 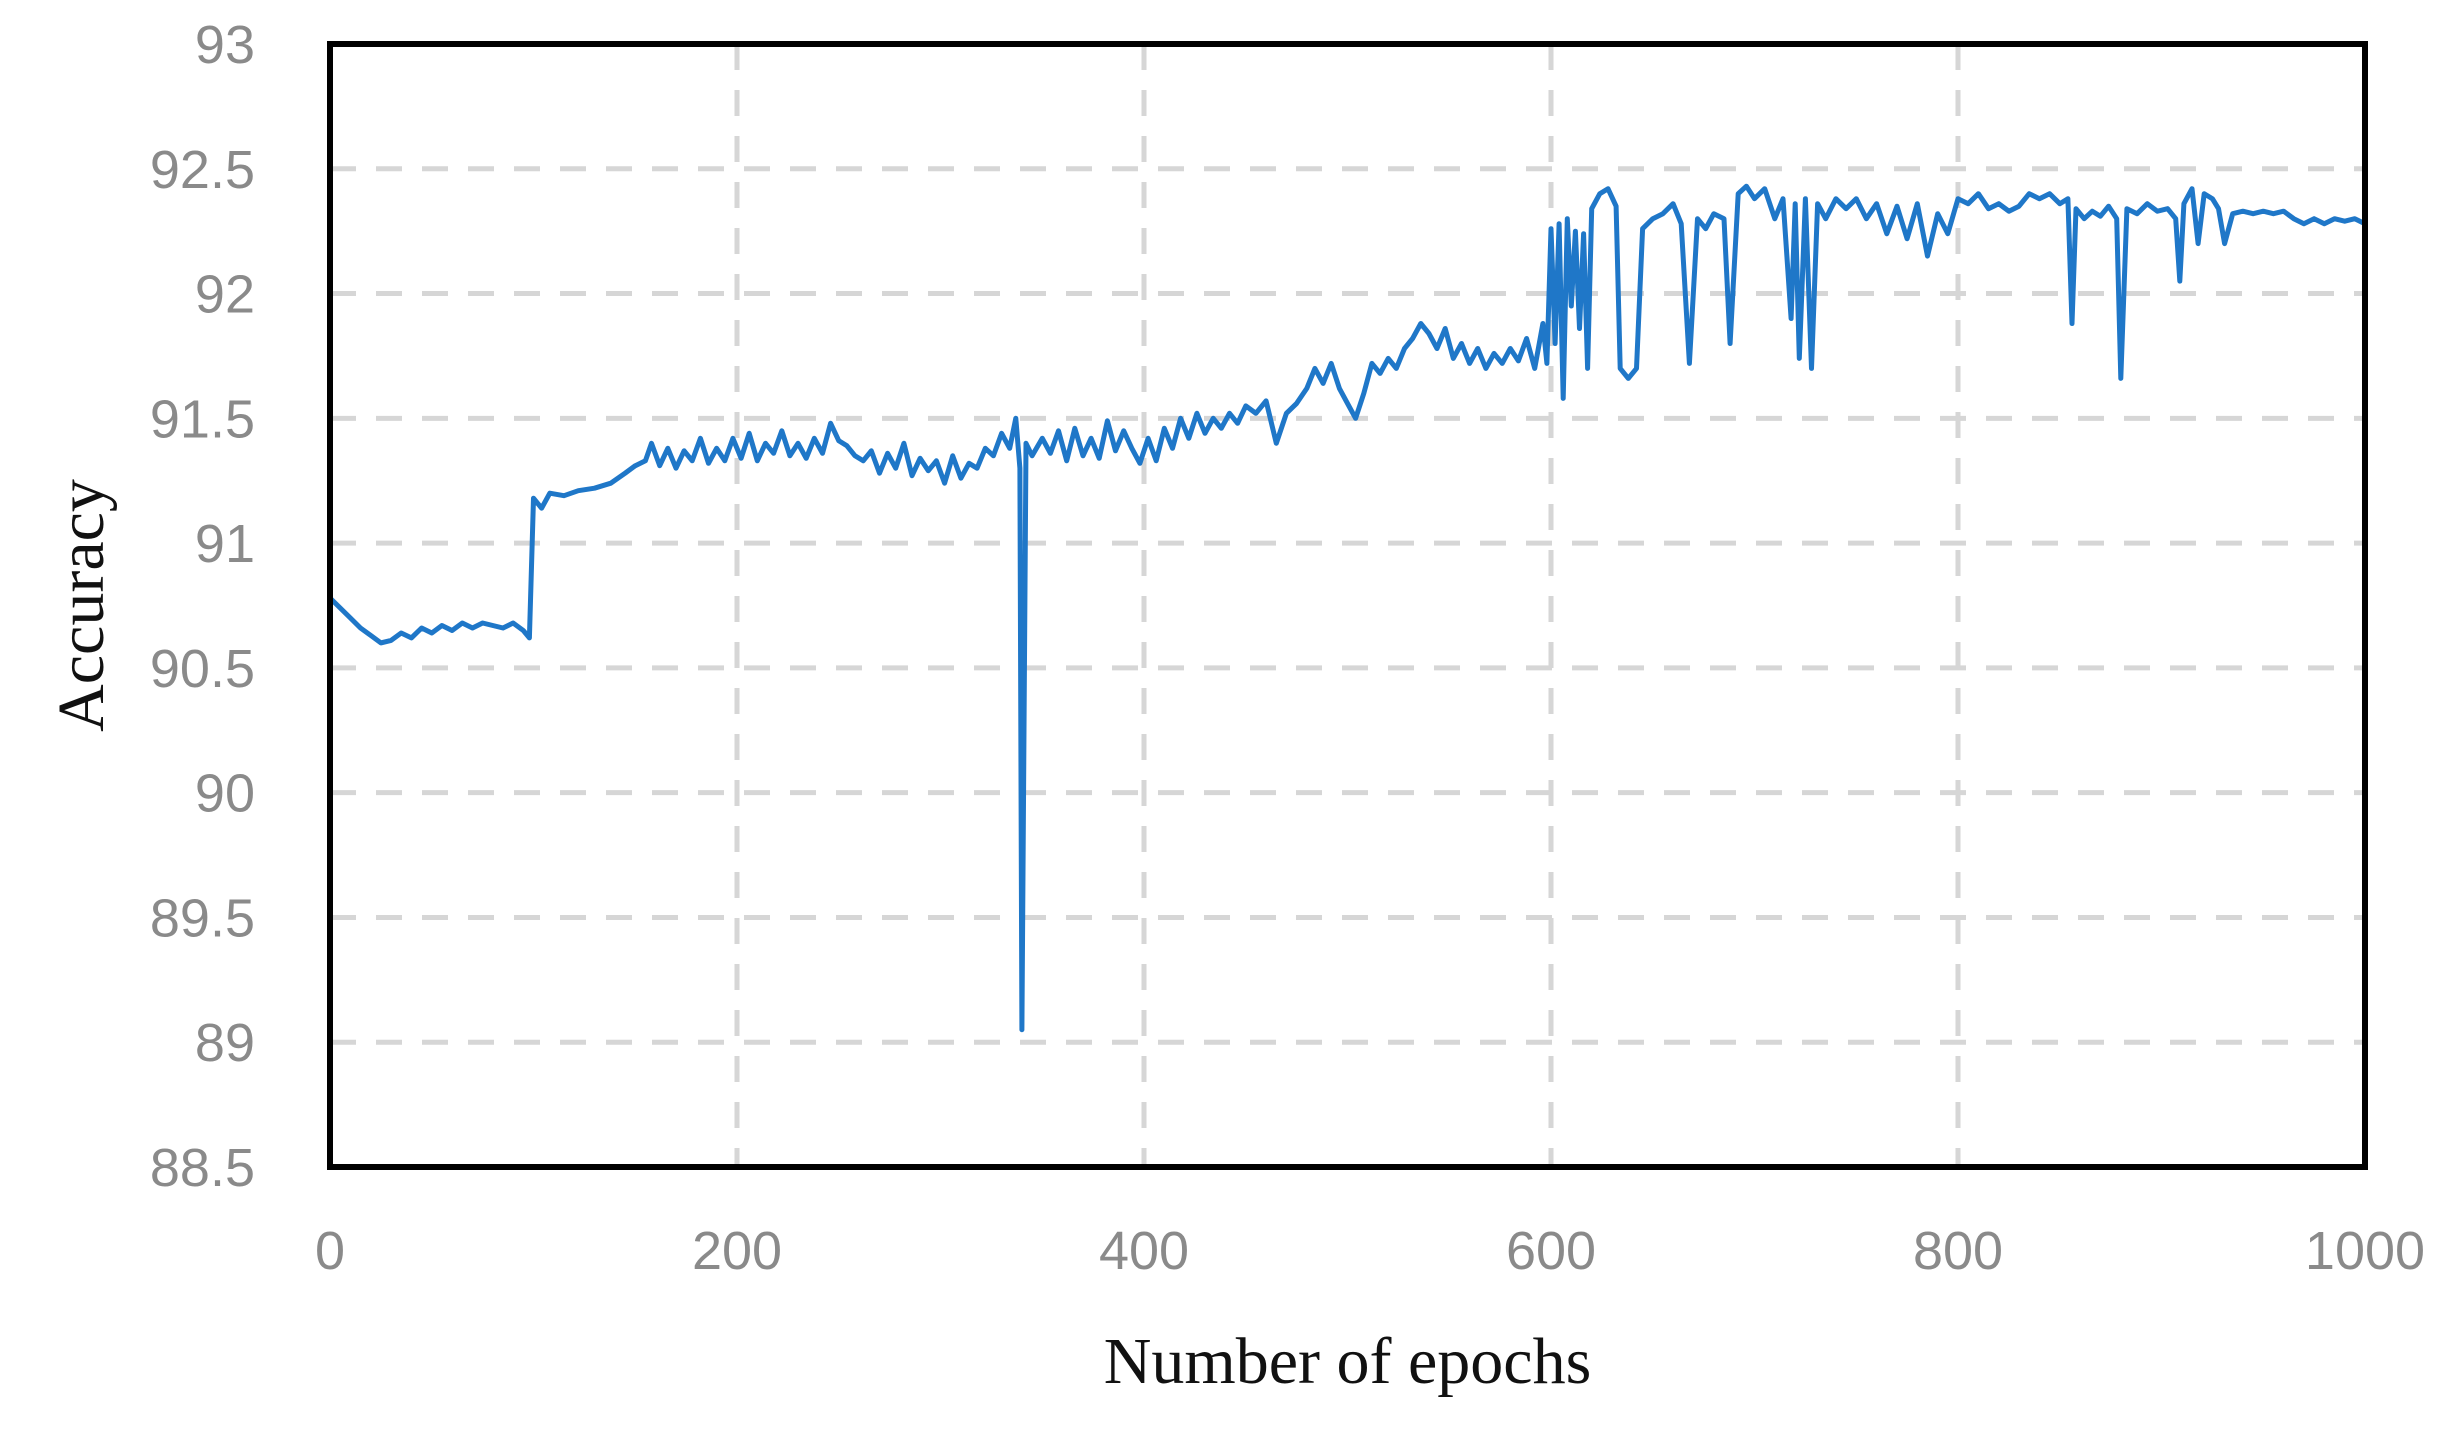 I want to click on x-tick-label: 800, so click(x=1958, y=1251).